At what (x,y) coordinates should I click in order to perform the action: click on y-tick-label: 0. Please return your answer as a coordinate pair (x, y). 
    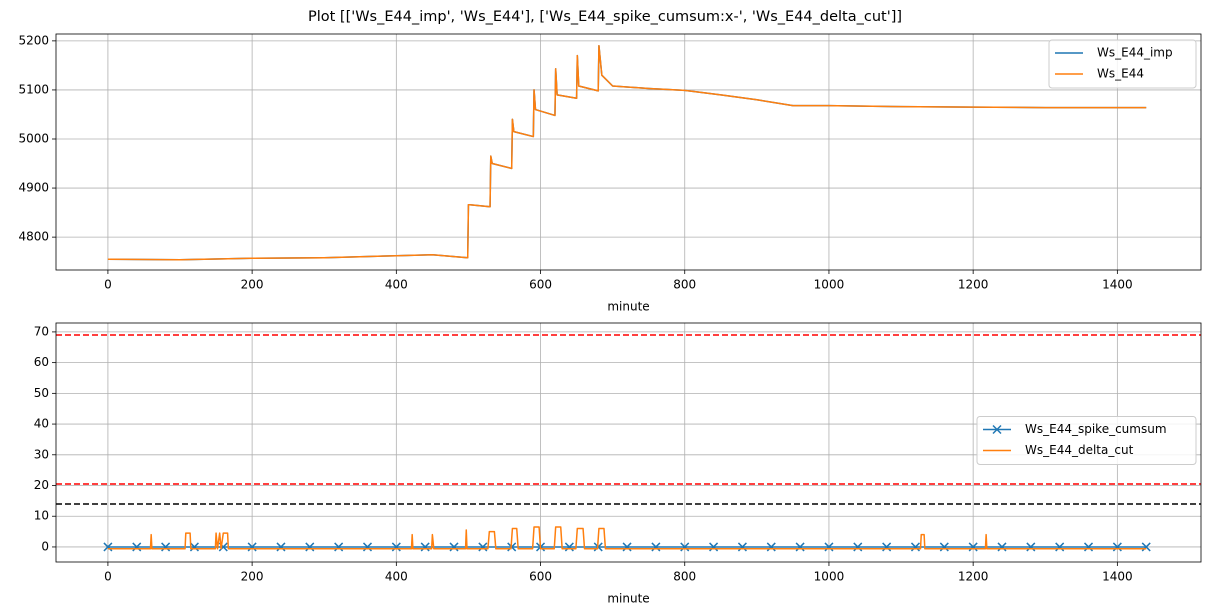
    Looking at the image, I should click on (45, 546).